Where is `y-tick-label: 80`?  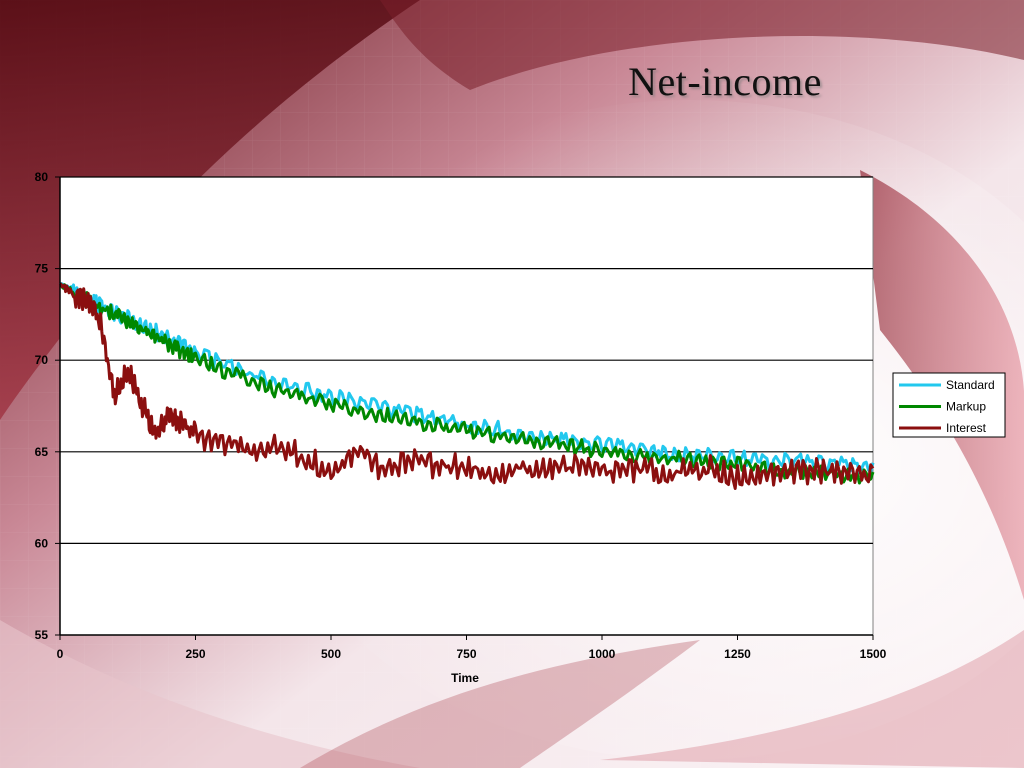 y-tick-label: 80 is located at coordinates (42, 177).